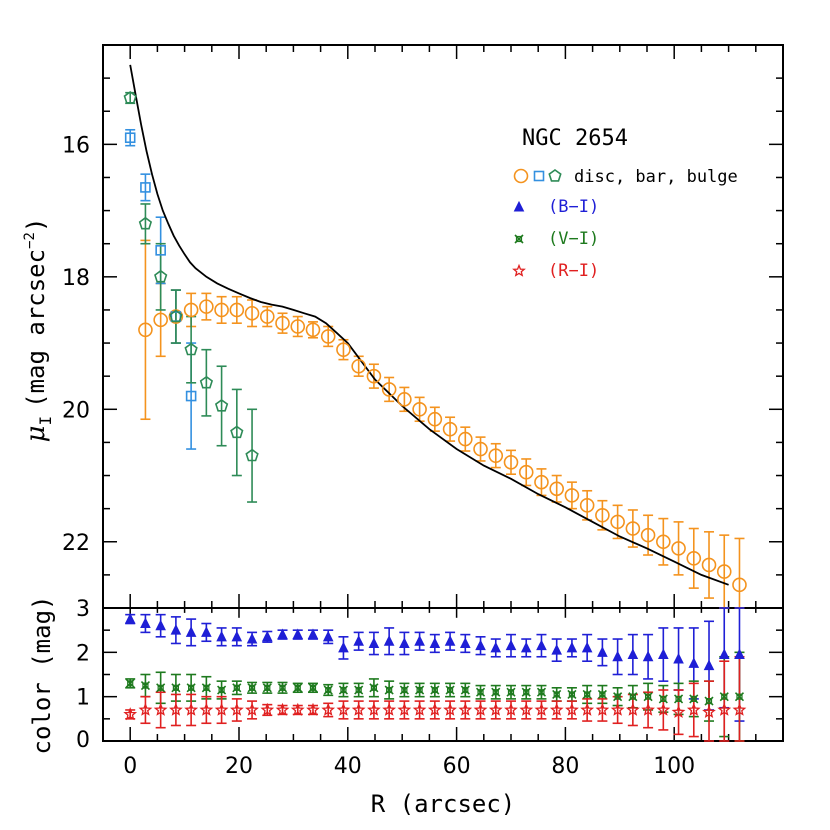  What do you see at coordinates (239, 766) in the screenshot?
I see `x-tick-label: 20` at bounding box center [239, 766].